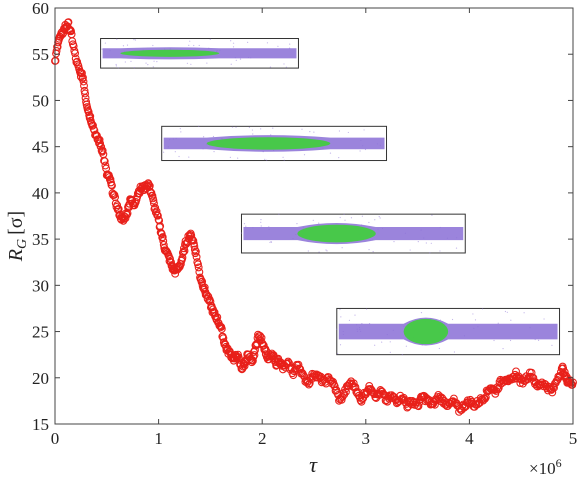  What do you see at coordinates (40, 193) in the screenshot?
I see `y-tick-label: 40` at bounding box center [40, 193].